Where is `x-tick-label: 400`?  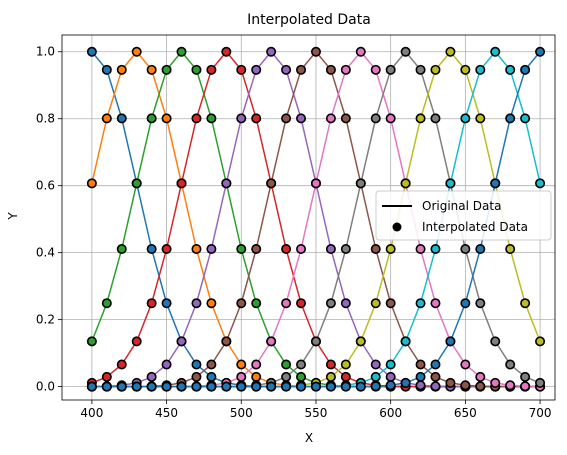 x-tick-label: 400 is located at coordinates (91, 413).